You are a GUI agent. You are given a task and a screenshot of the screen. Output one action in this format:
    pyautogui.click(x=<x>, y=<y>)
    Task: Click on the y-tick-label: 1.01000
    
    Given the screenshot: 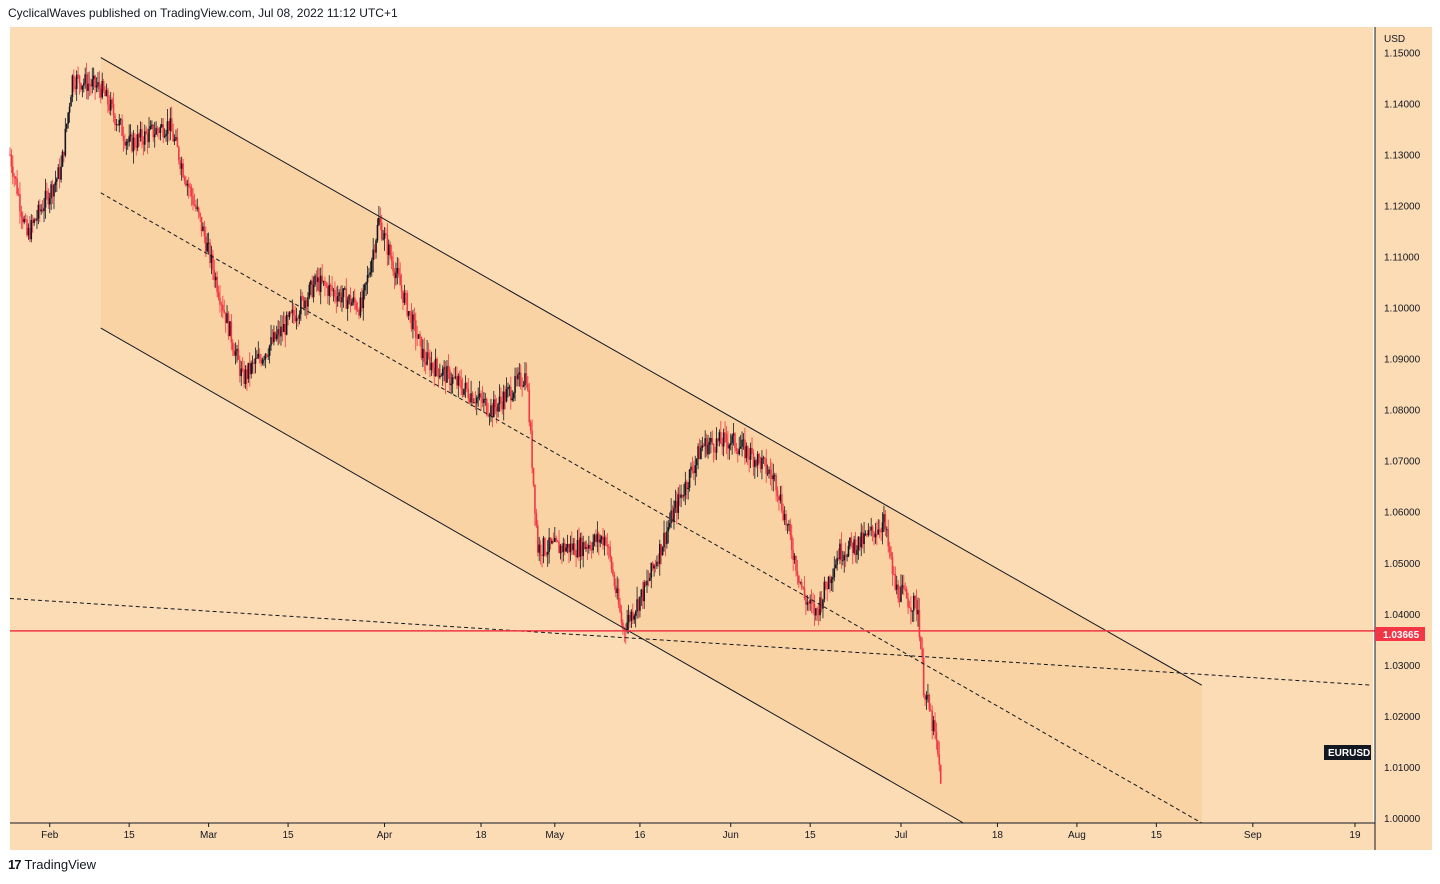 What is the action you would take?
    pyautogui.click(x=1402, y=768)
    